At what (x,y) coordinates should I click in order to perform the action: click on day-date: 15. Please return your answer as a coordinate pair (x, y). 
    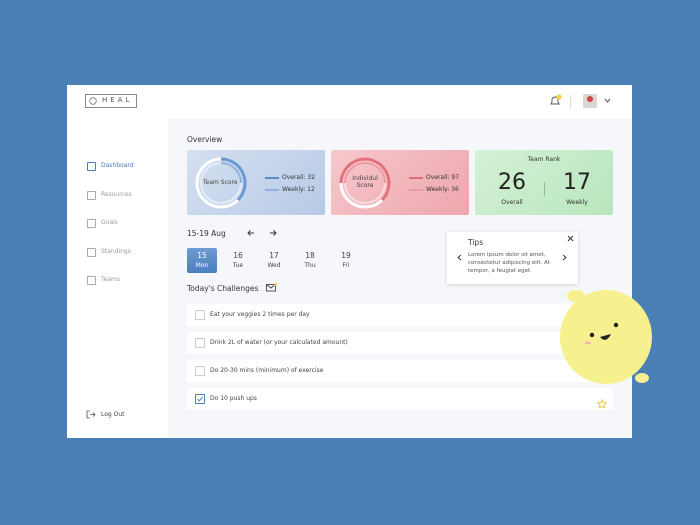
    Looking at the image, I should click on (202, 255).